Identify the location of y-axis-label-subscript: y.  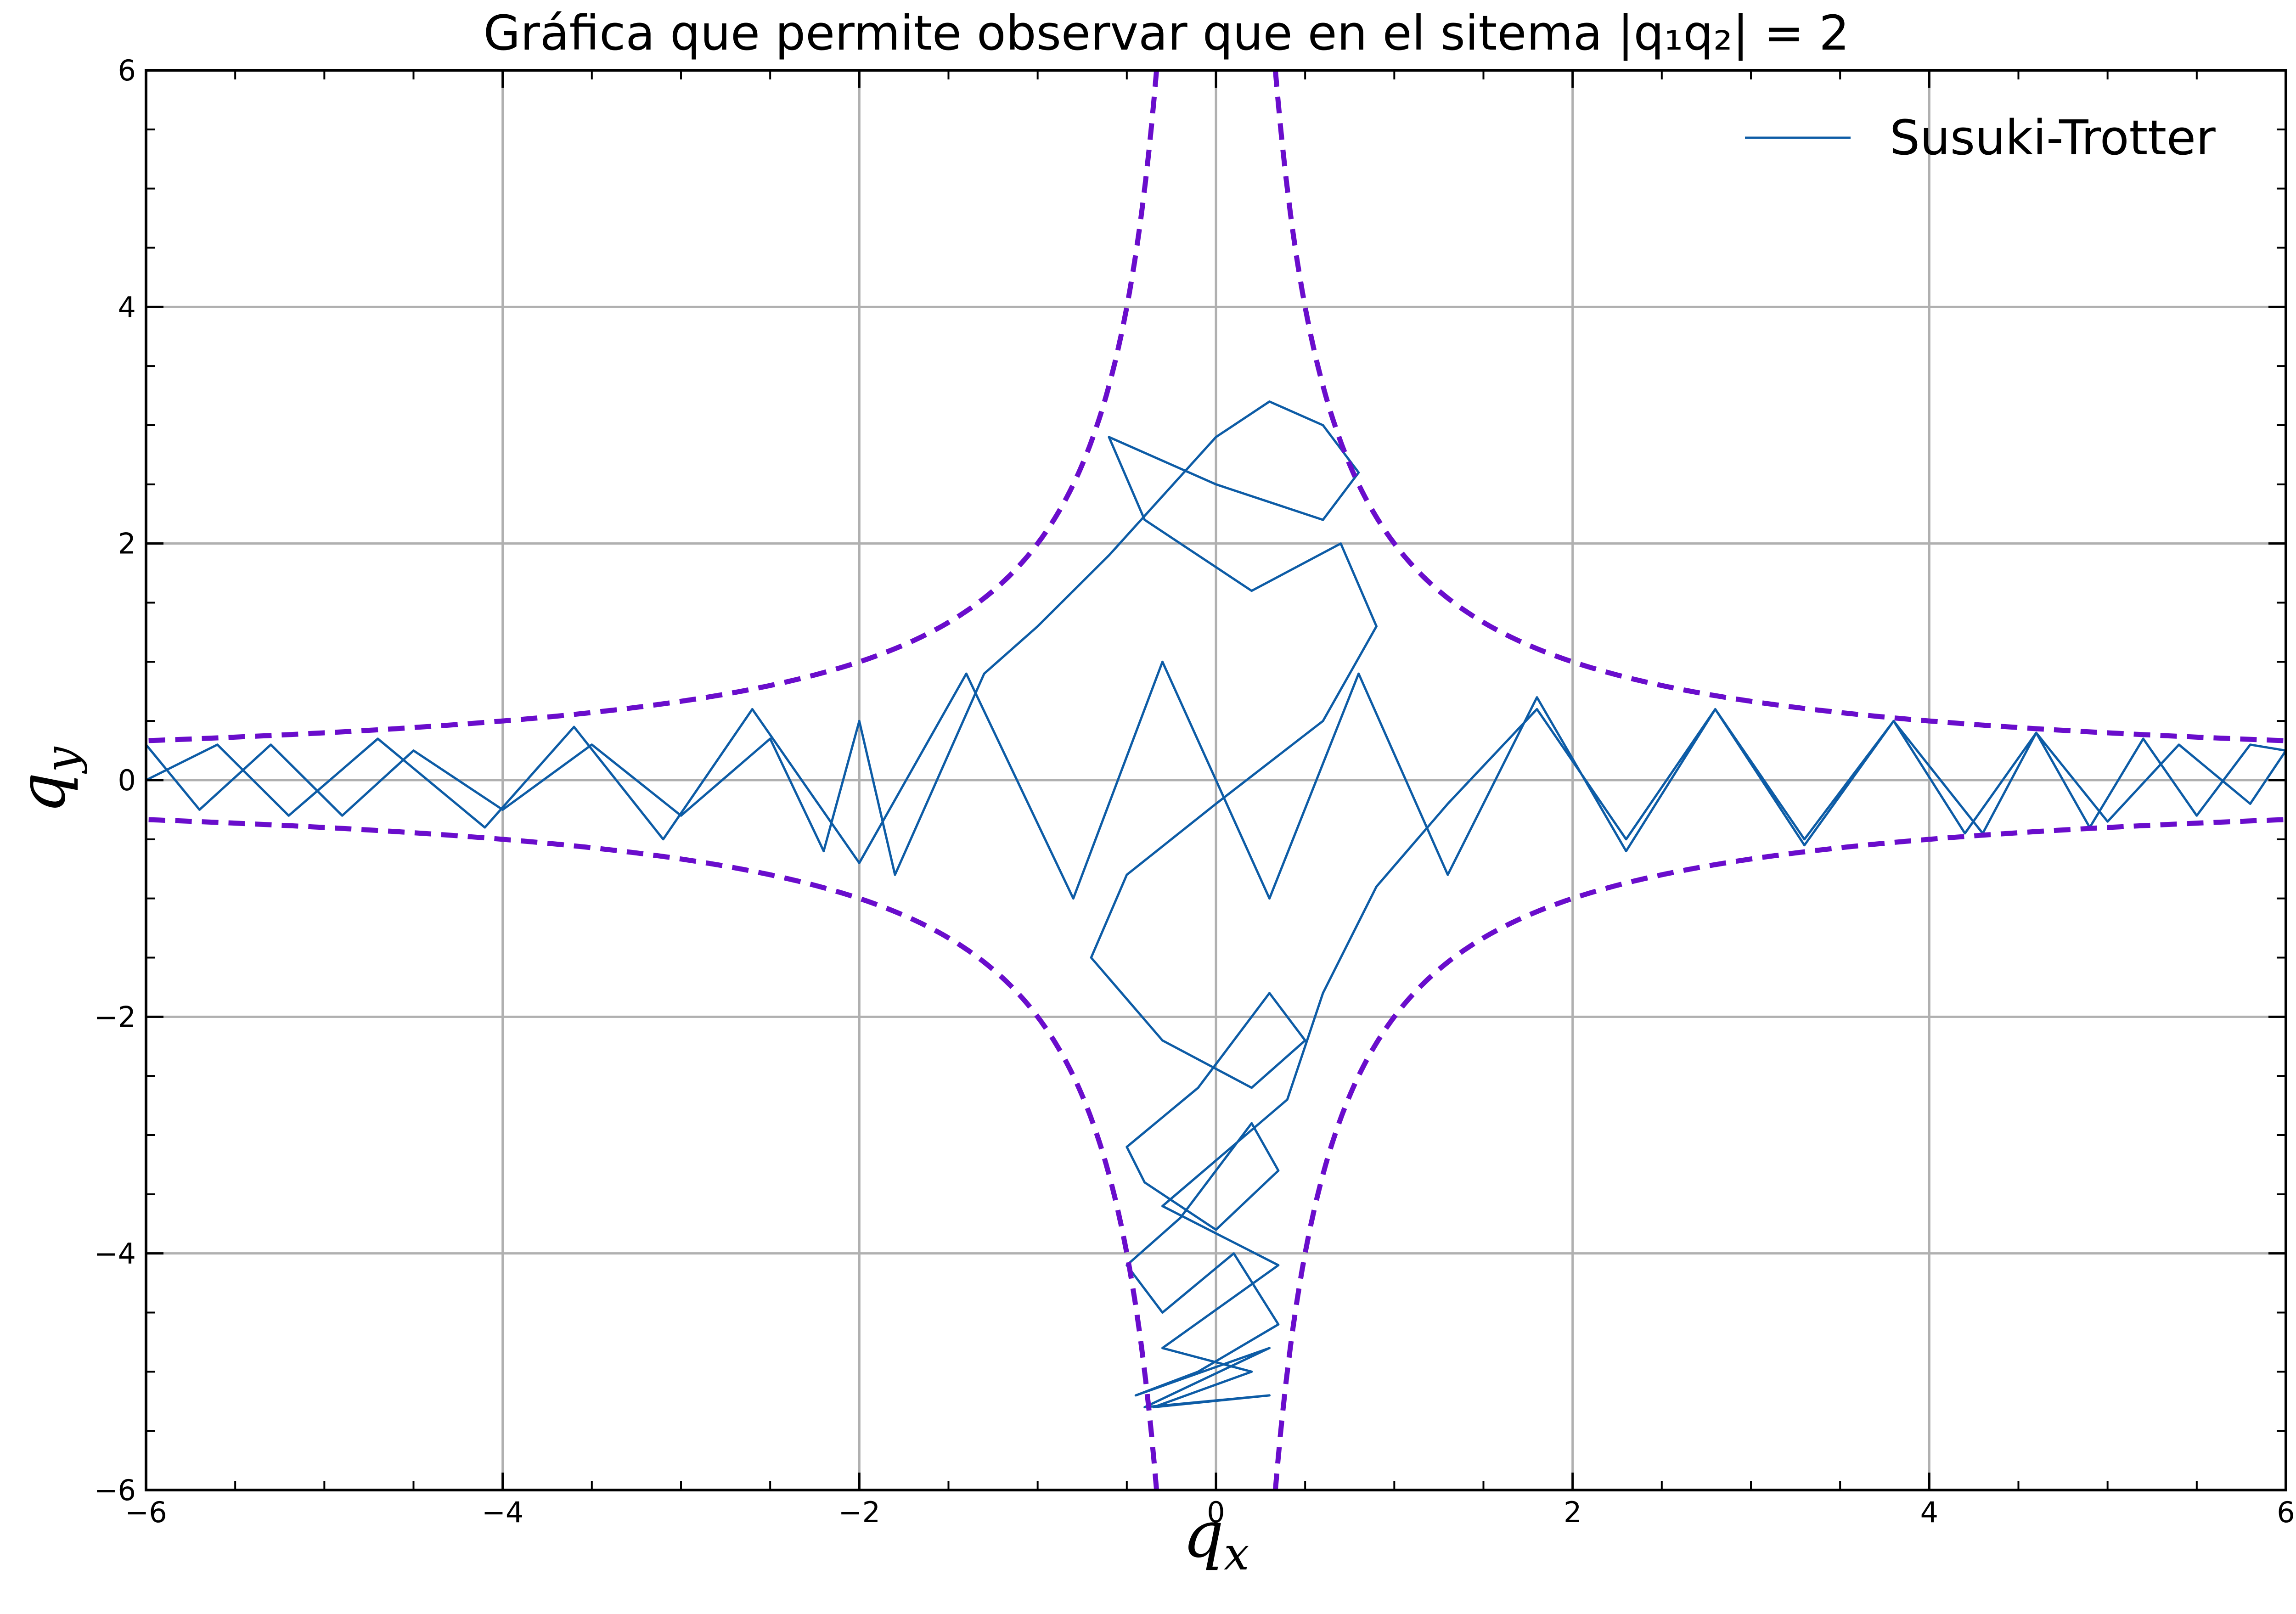
(62, 760).